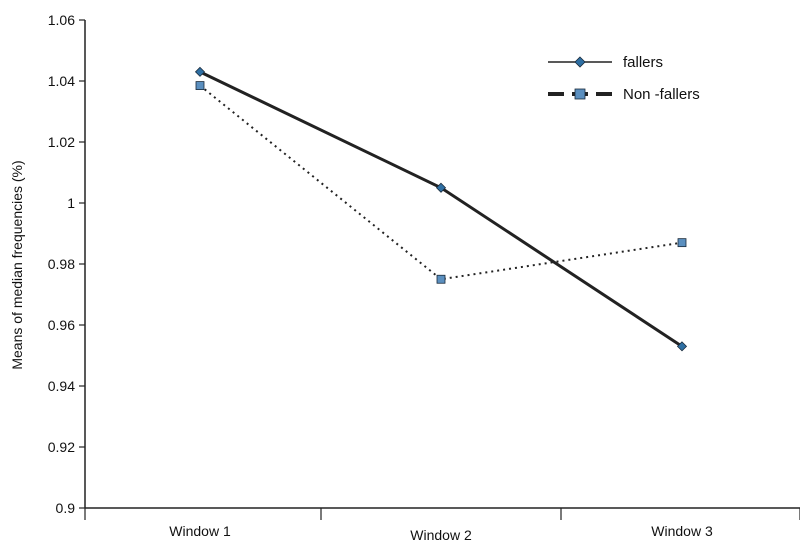  What do you see at coordinates (624, 78) in the screenshot?
I see `legend: fallers Non -fallers` at bounding box center [624, 78].